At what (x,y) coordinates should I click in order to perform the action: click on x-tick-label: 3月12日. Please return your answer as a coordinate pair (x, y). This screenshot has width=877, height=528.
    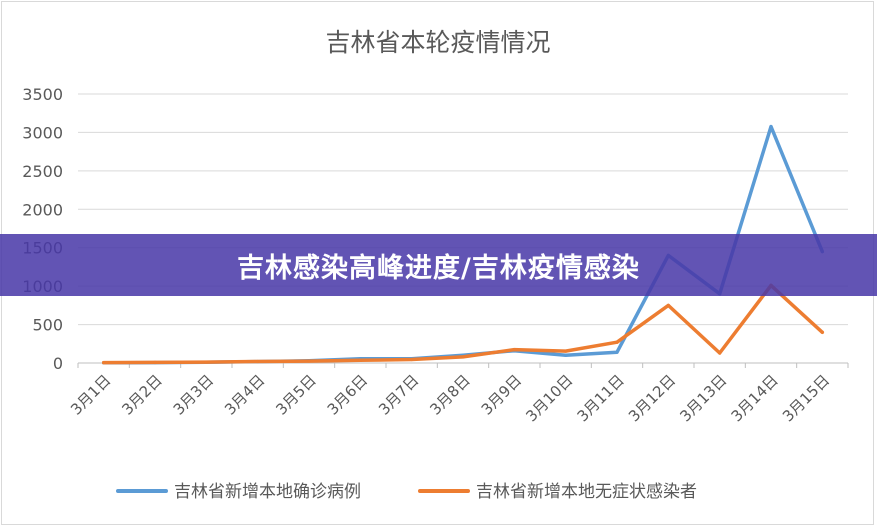
    Looking at the image, I should click on (652, 398).